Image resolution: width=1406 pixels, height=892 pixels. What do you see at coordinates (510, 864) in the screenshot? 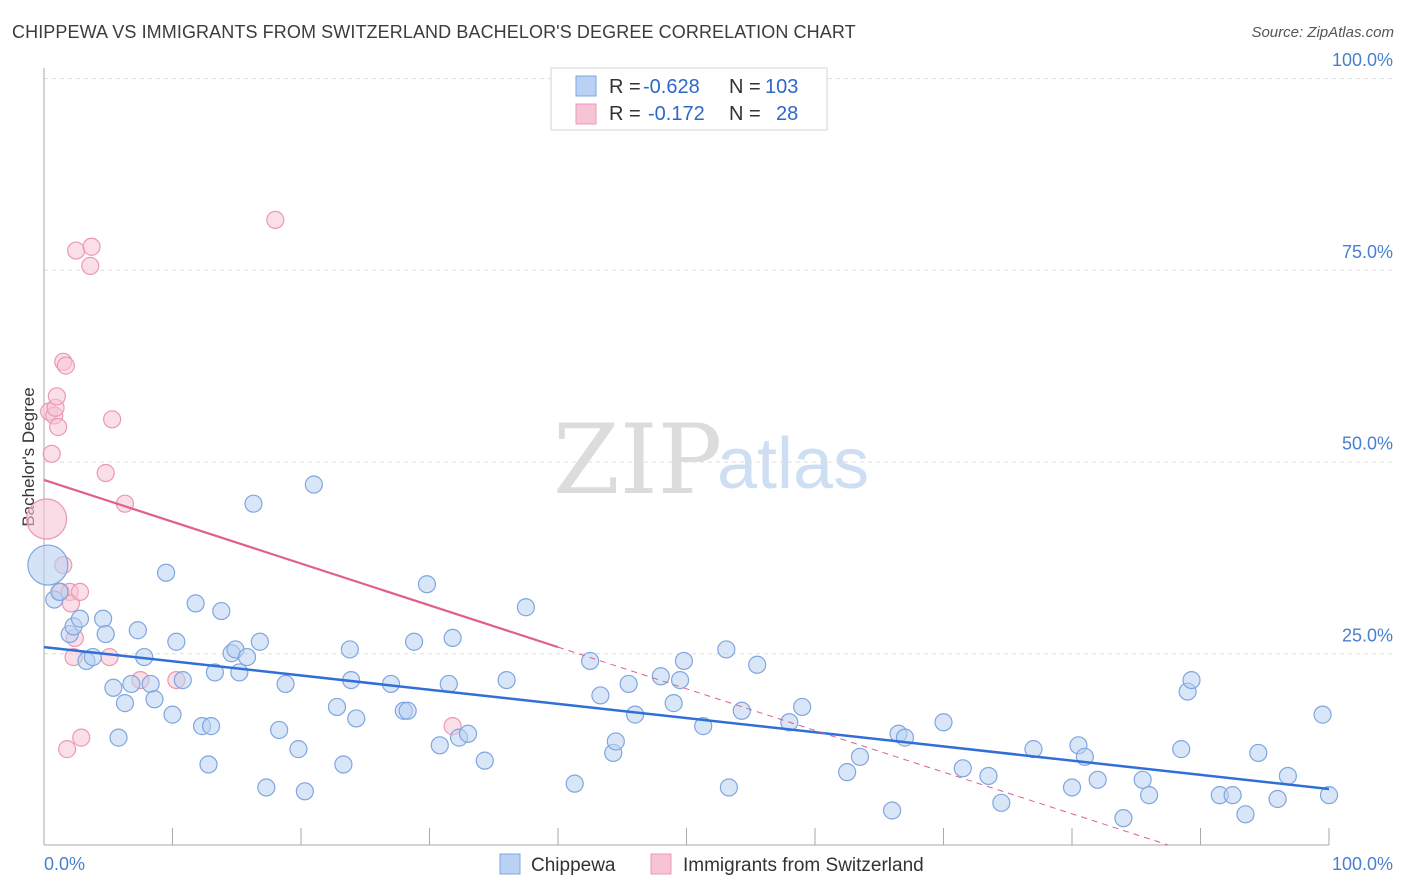
I see `bottom-legend-swatch-chippewa` at bounding box center [510, 864].